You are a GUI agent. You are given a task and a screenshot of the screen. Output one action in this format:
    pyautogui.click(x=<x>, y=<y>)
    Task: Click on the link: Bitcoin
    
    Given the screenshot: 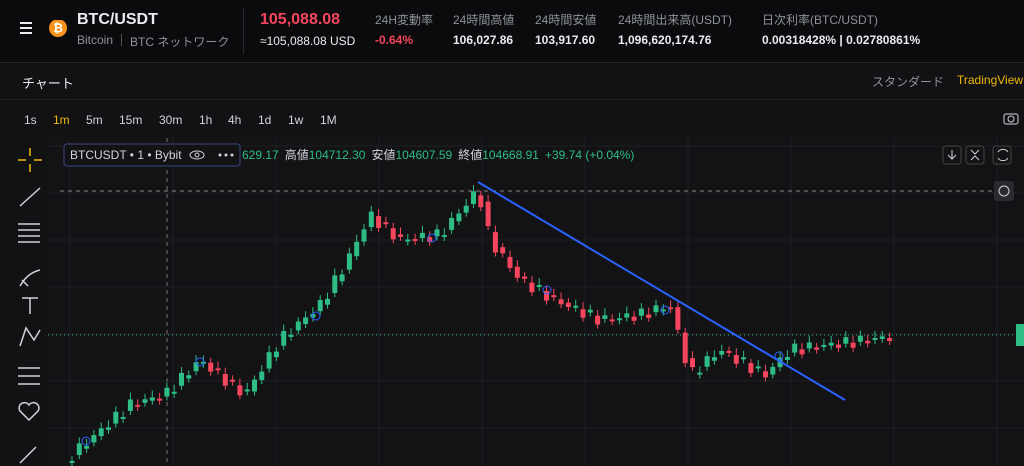 What is the action you would take?
    pyautogui.click(x=95, y=40)
    